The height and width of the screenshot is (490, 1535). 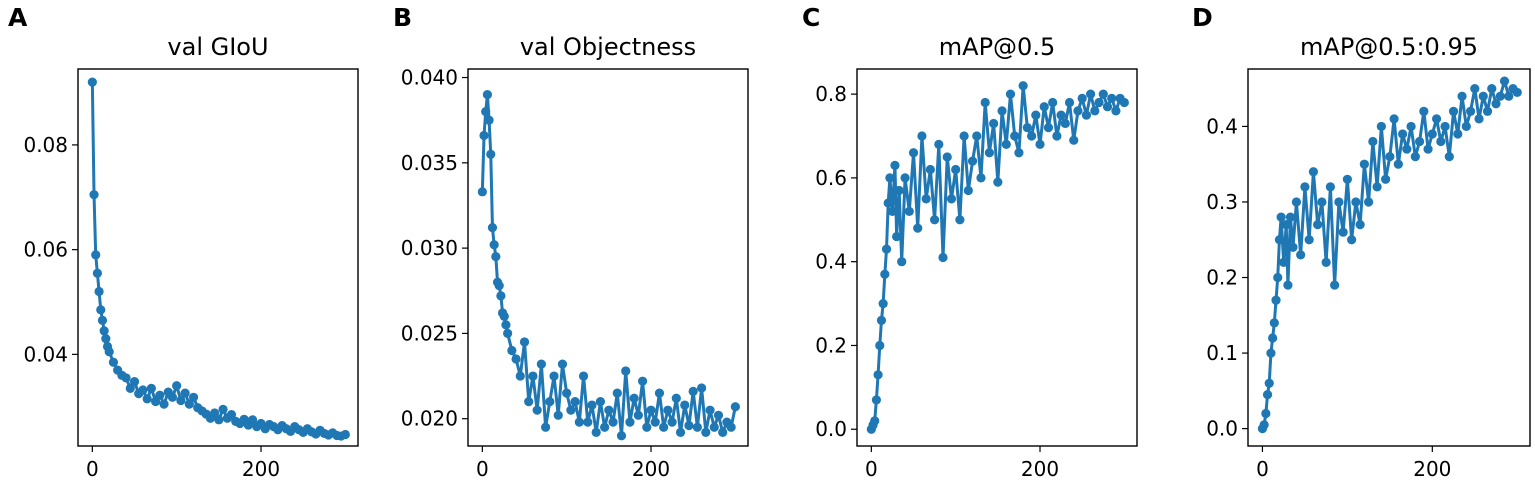 What do you see at coordinates (1389, 257) in the screenshot?
I see `axes-frame` at bounding box center [1389, 257].